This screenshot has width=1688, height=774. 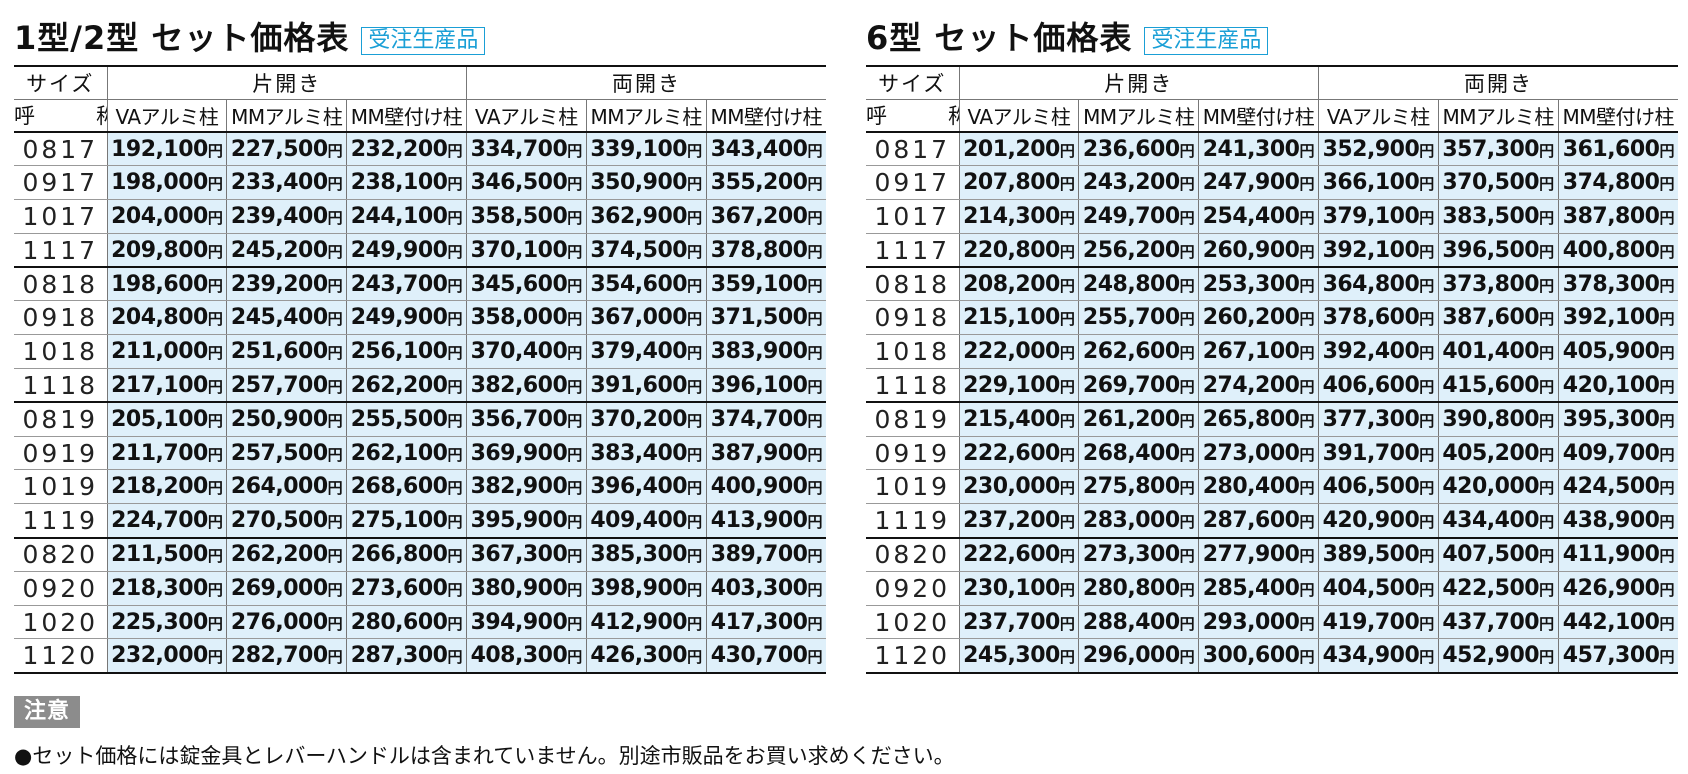 What do you see at coordinates (1497, 83) in the screenshot?
I see `double-swing-header: 両開き` at bounding box center [1497, 83].